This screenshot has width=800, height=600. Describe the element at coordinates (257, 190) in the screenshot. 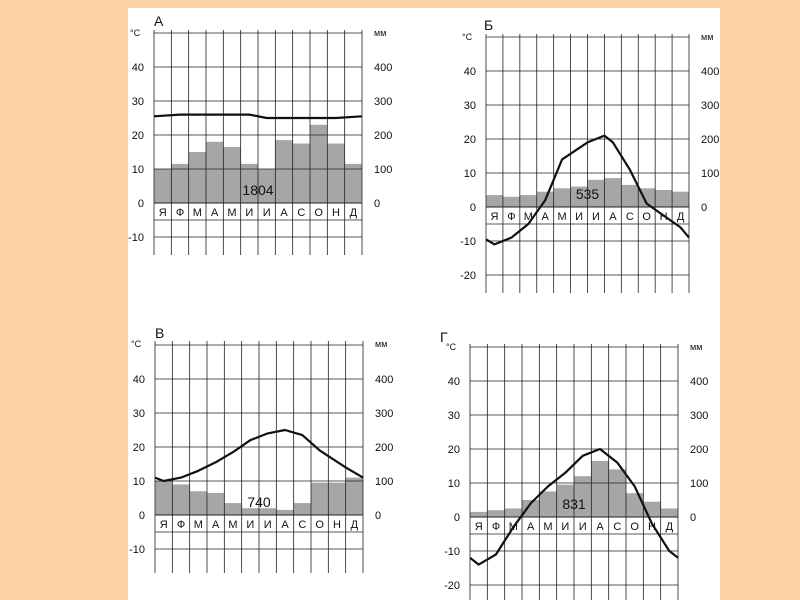

I see `annual-precip-total: 1804` at that location.